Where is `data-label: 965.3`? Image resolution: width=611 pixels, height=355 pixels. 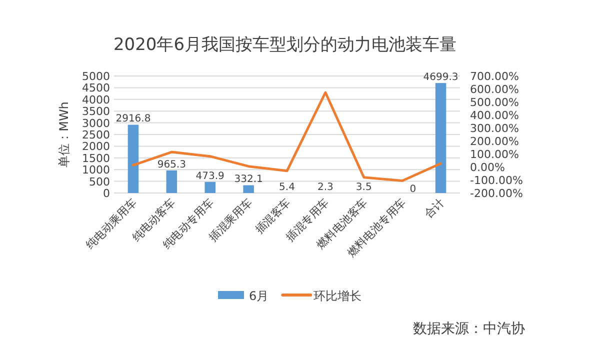 data-label: 965.3 is located at coordinates (171, 164).